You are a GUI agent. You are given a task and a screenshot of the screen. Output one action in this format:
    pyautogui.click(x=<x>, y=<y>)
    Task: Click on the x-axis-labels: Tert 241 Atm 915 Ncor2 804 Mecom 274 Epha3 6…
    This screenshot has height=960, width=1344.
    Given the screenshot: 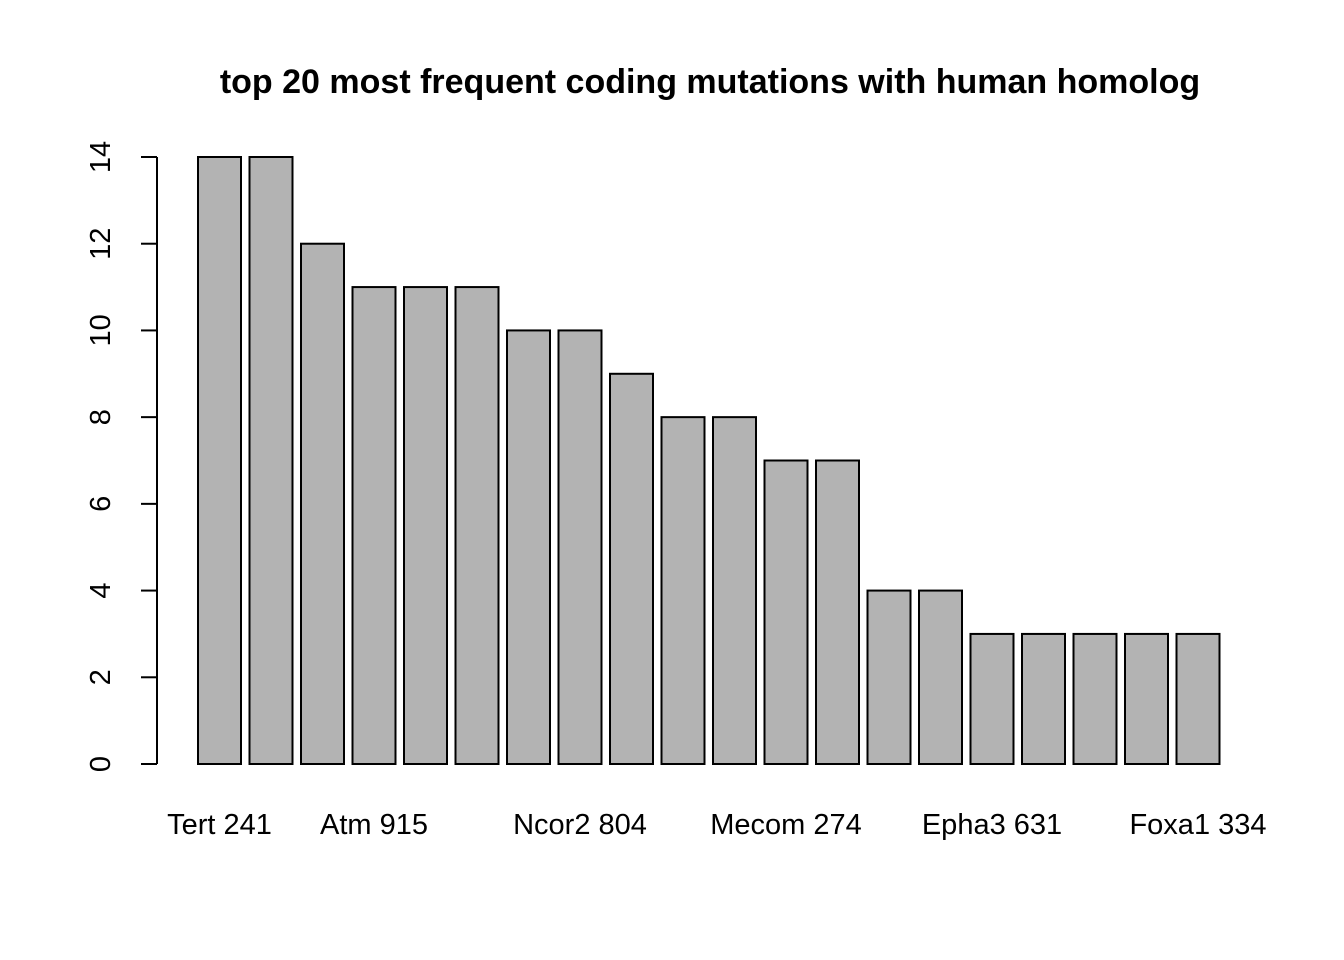 What is the action you would take?
    pyautogui.click(x=716, y=825)
    